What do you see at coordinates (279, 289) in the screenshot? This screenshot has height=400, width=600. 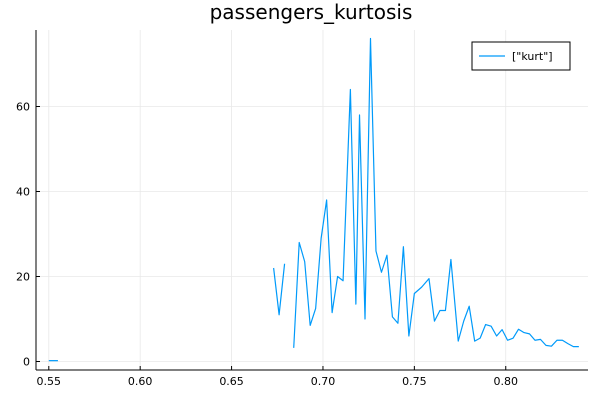 I see `series-line-segment` at bounding box center [279, 289].